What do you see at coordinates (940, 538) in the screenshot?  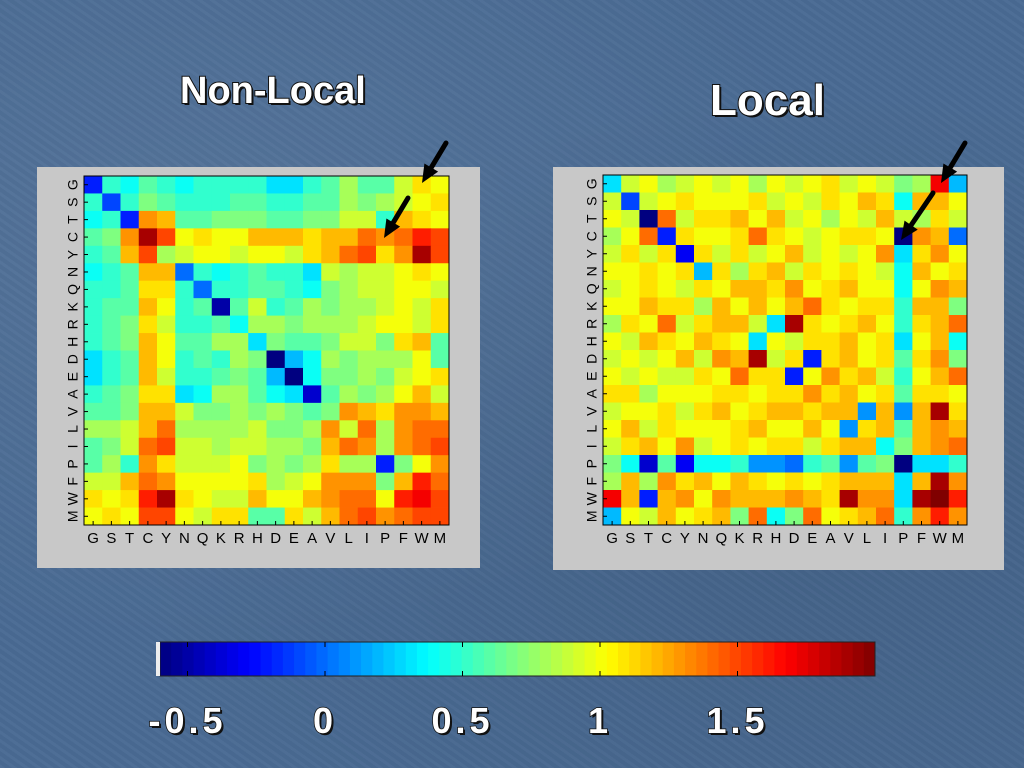 I see `x-tick-label: W` at bounding box center [940, 538].